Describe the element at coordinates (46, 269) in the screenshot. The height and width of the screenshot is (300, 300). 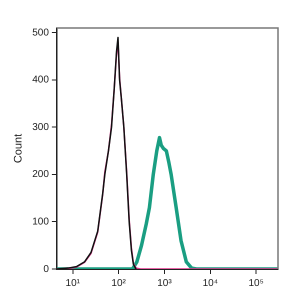
I see `y-tick-label: 0` at that location.